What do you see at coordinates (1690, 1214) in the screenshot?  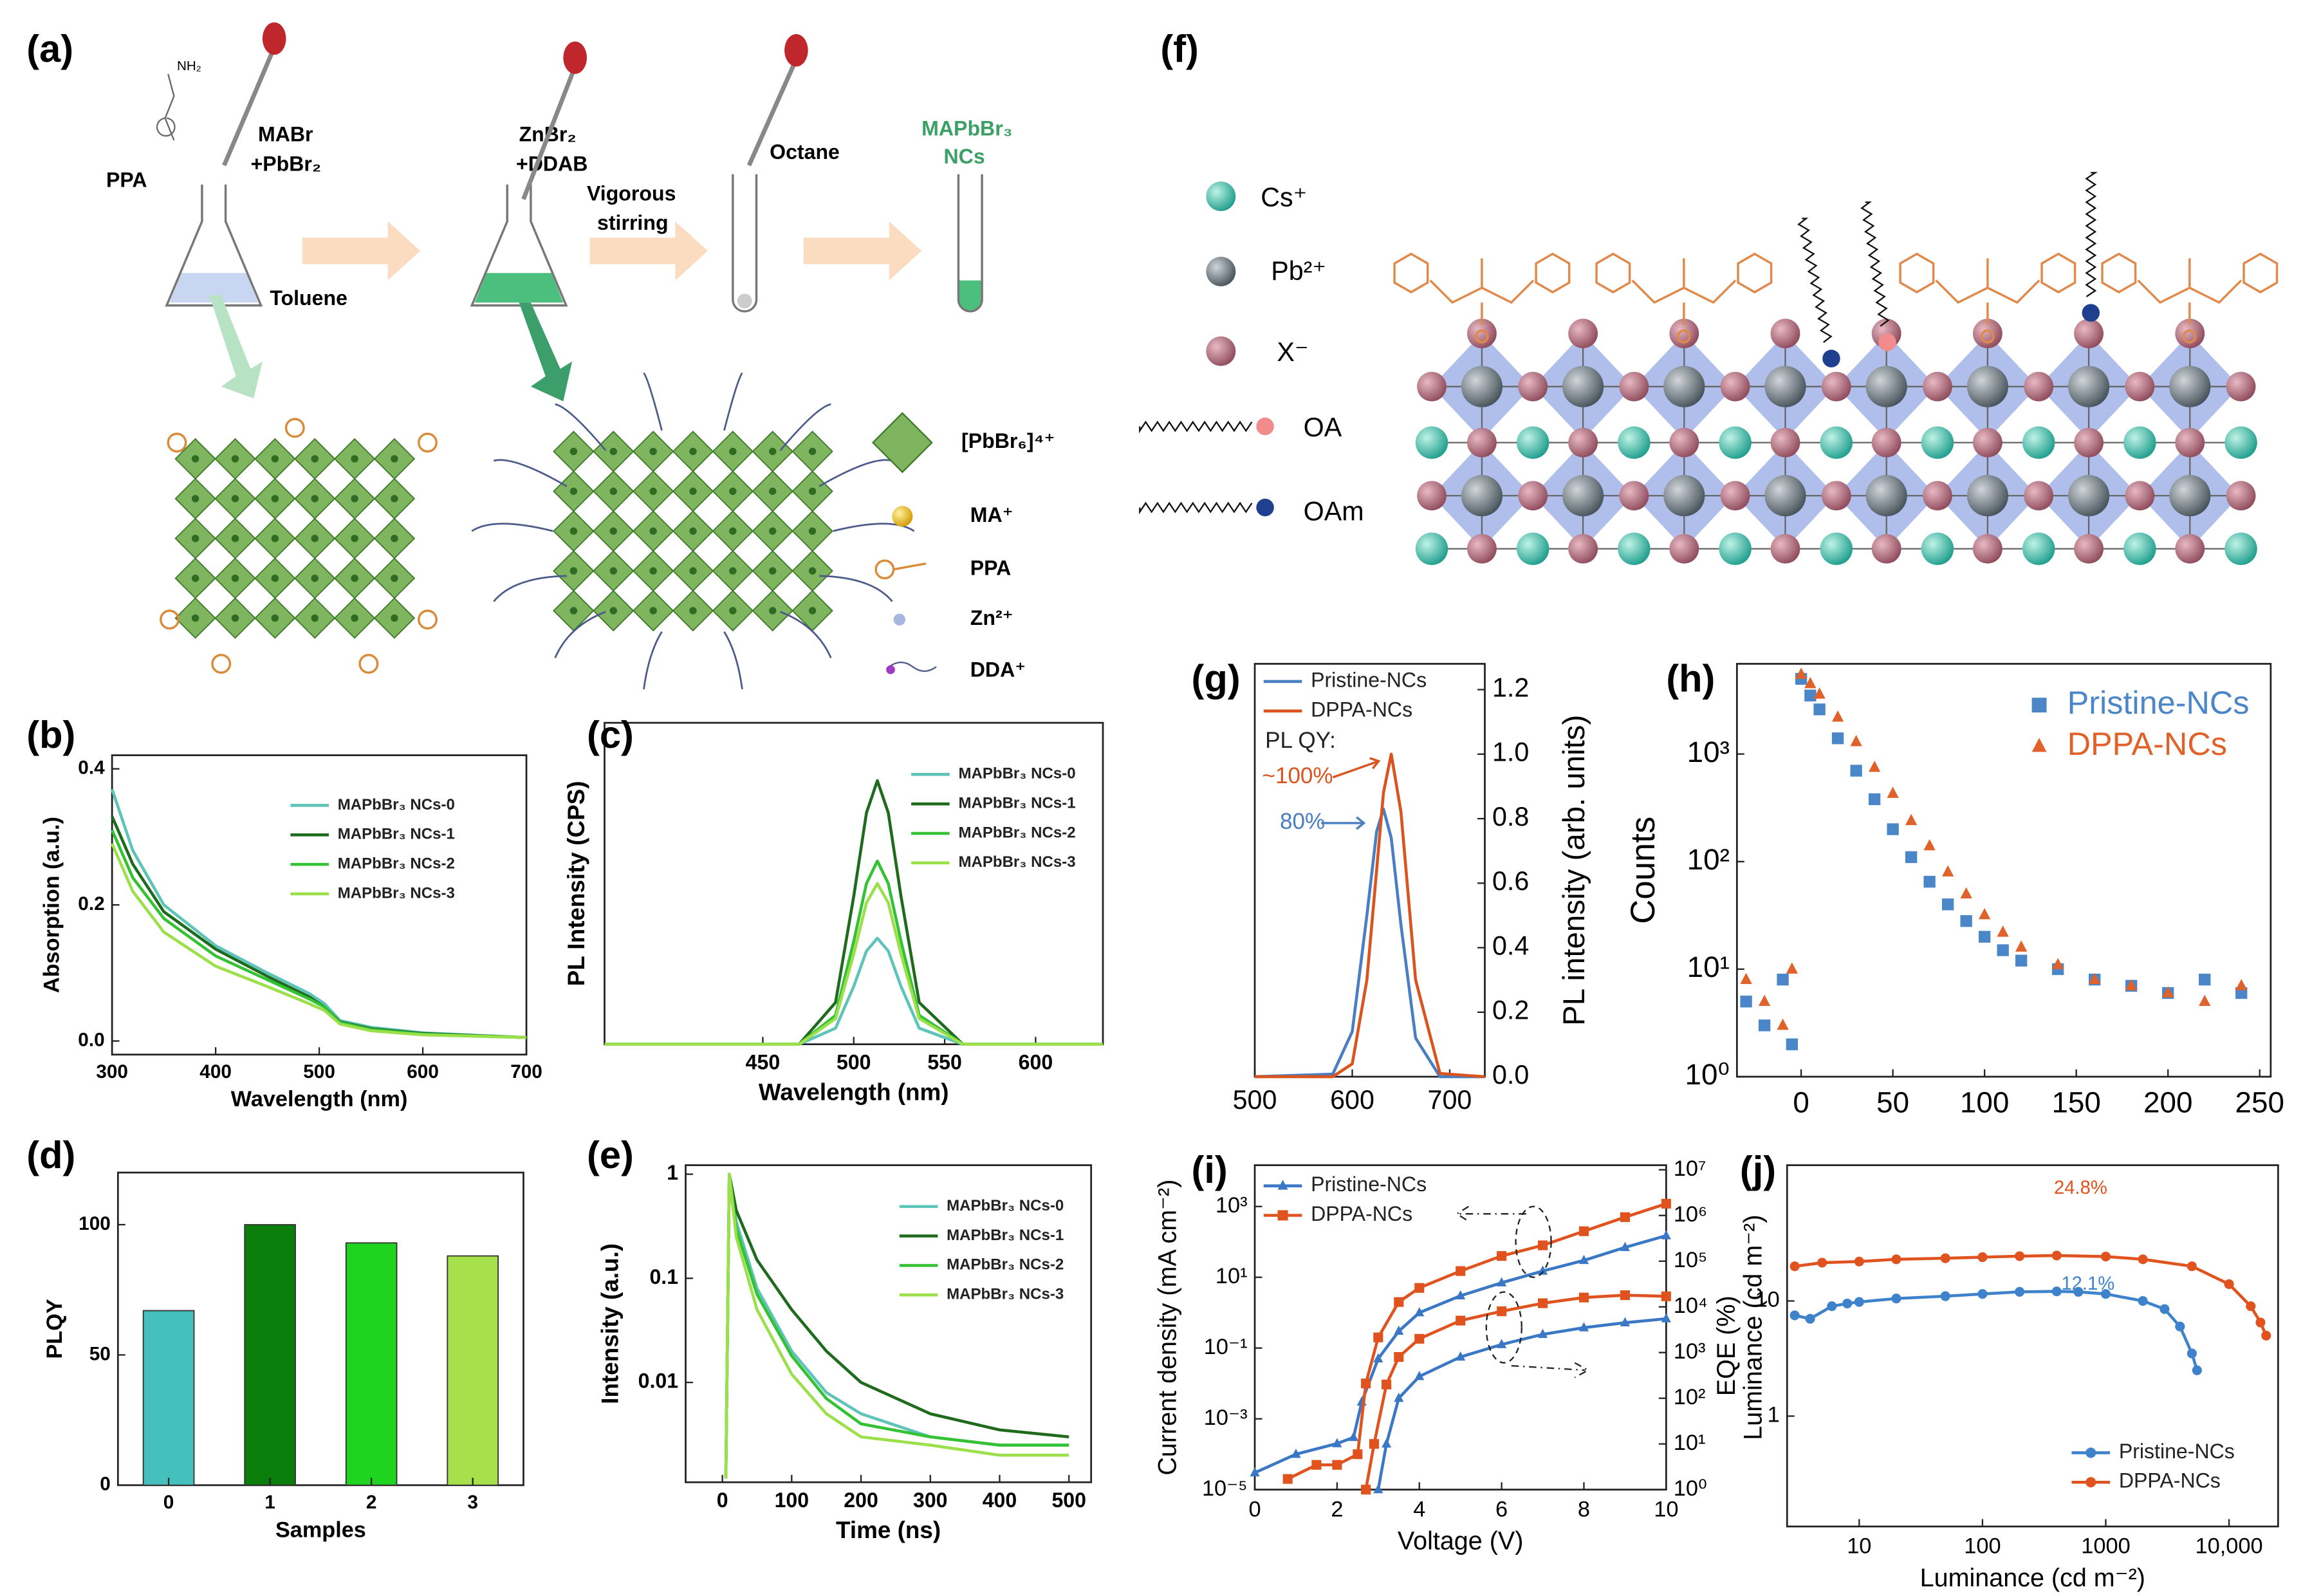 I see `y-tick-label: 10⁶` at bounding box center [1690, 1214].